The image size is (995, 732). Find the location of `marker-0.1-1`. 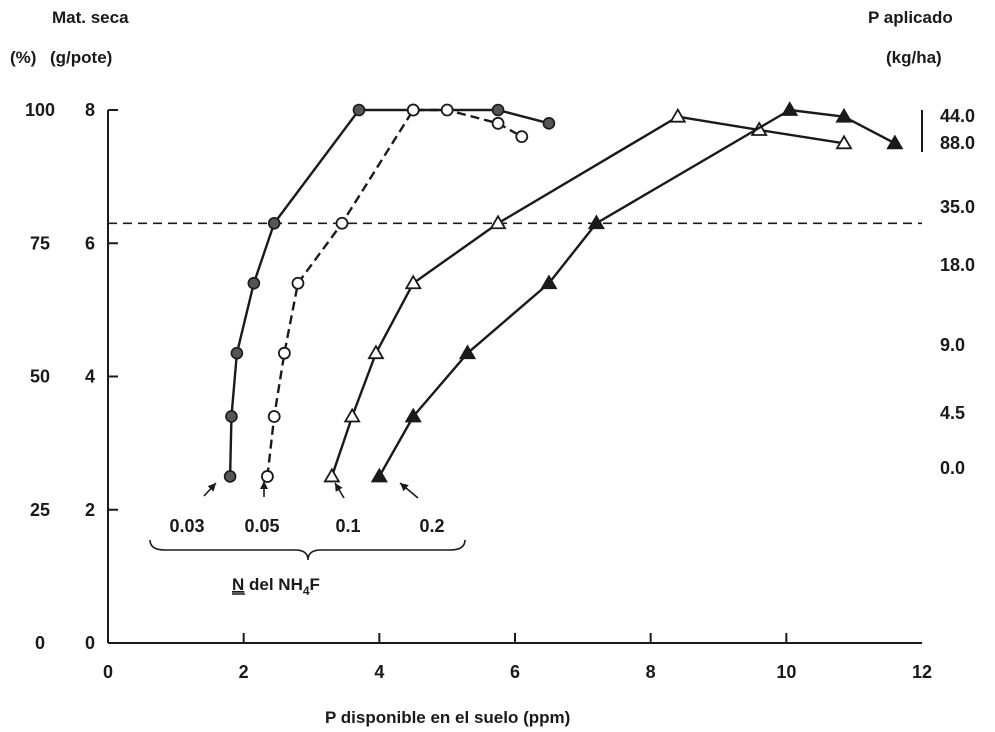

marker-0.1-1 is located at coordinates (352, 415).